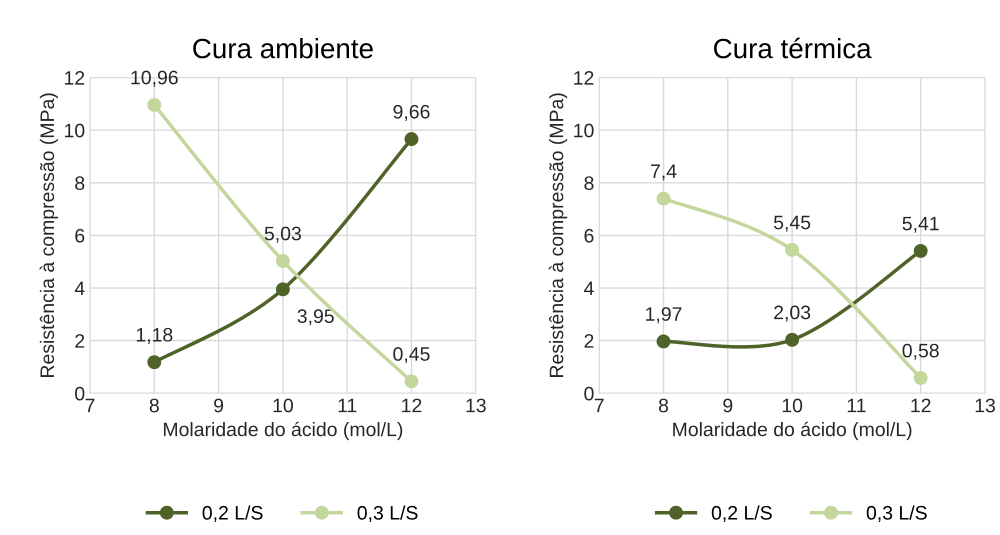 This screenshot has height=535, width=1000. I want to click on data-label: 3,95, so click(316, 317).